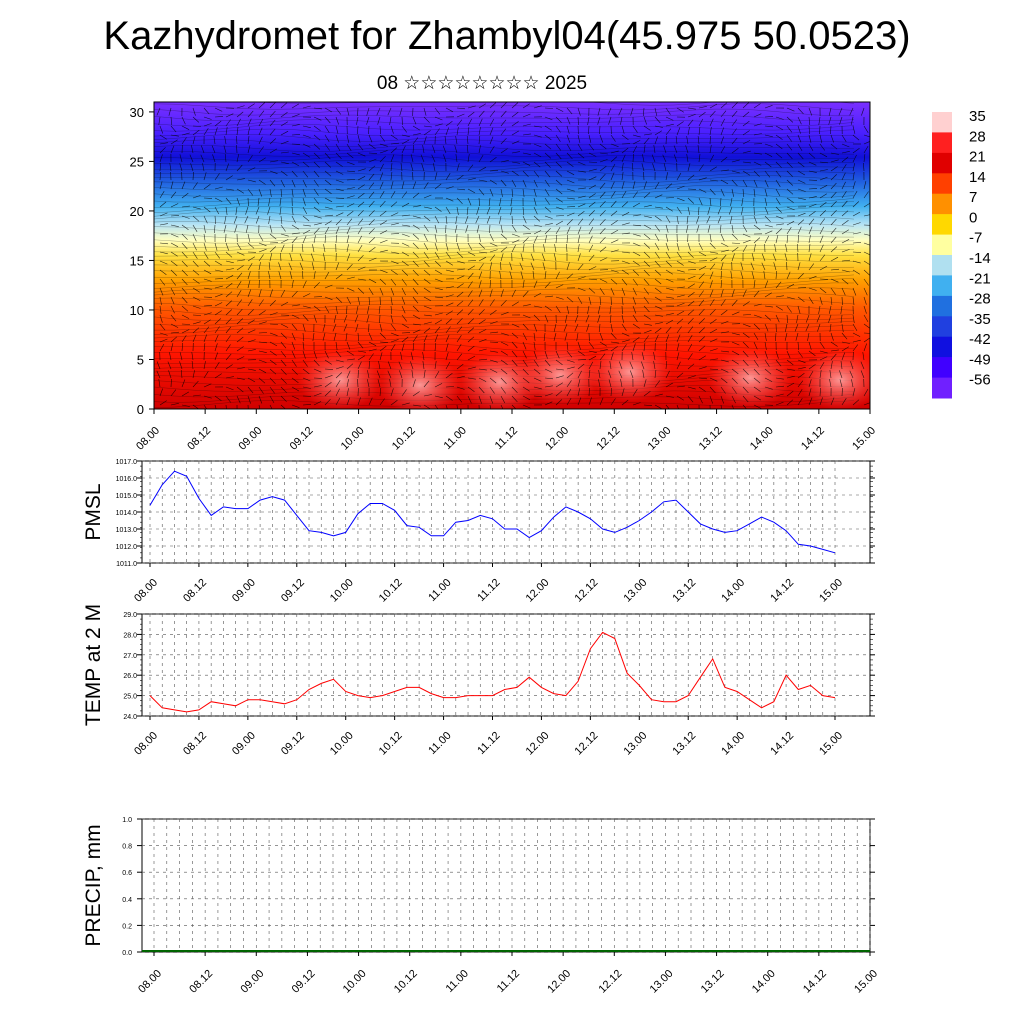  What do you see at coordinates (608, 439) in the screenshot?
I see `profile-x-tick-label: 12.12` at bounding box center [608, 439].